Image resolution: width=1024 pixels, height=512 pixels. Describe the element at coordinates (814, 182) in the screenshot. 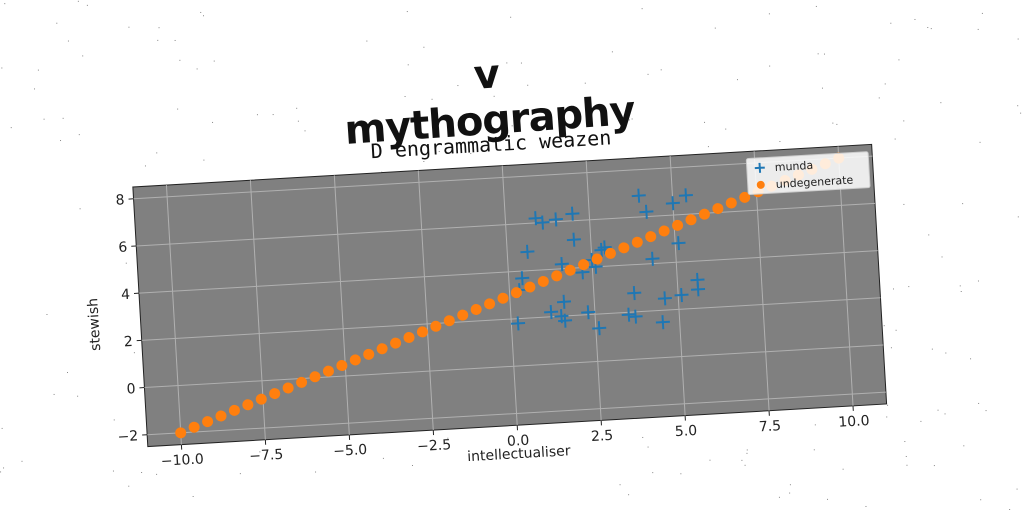

I see `legend-undegenerate-label: undegenerate` at that location.